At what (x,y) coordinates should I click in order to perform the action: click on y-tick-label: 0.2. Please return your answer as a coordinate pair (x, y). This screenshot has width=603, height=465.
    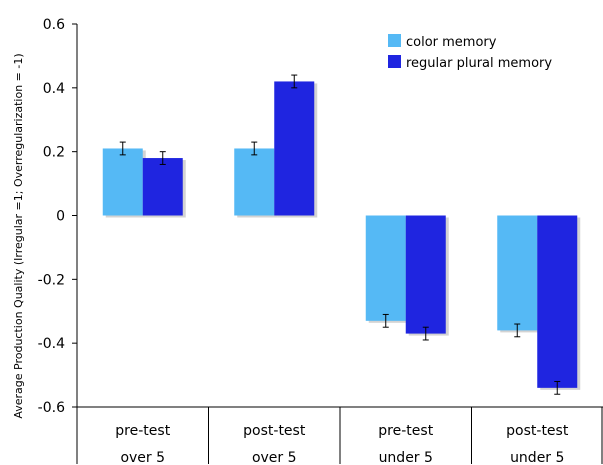
    Looking at the image, I should click on (54, 153).